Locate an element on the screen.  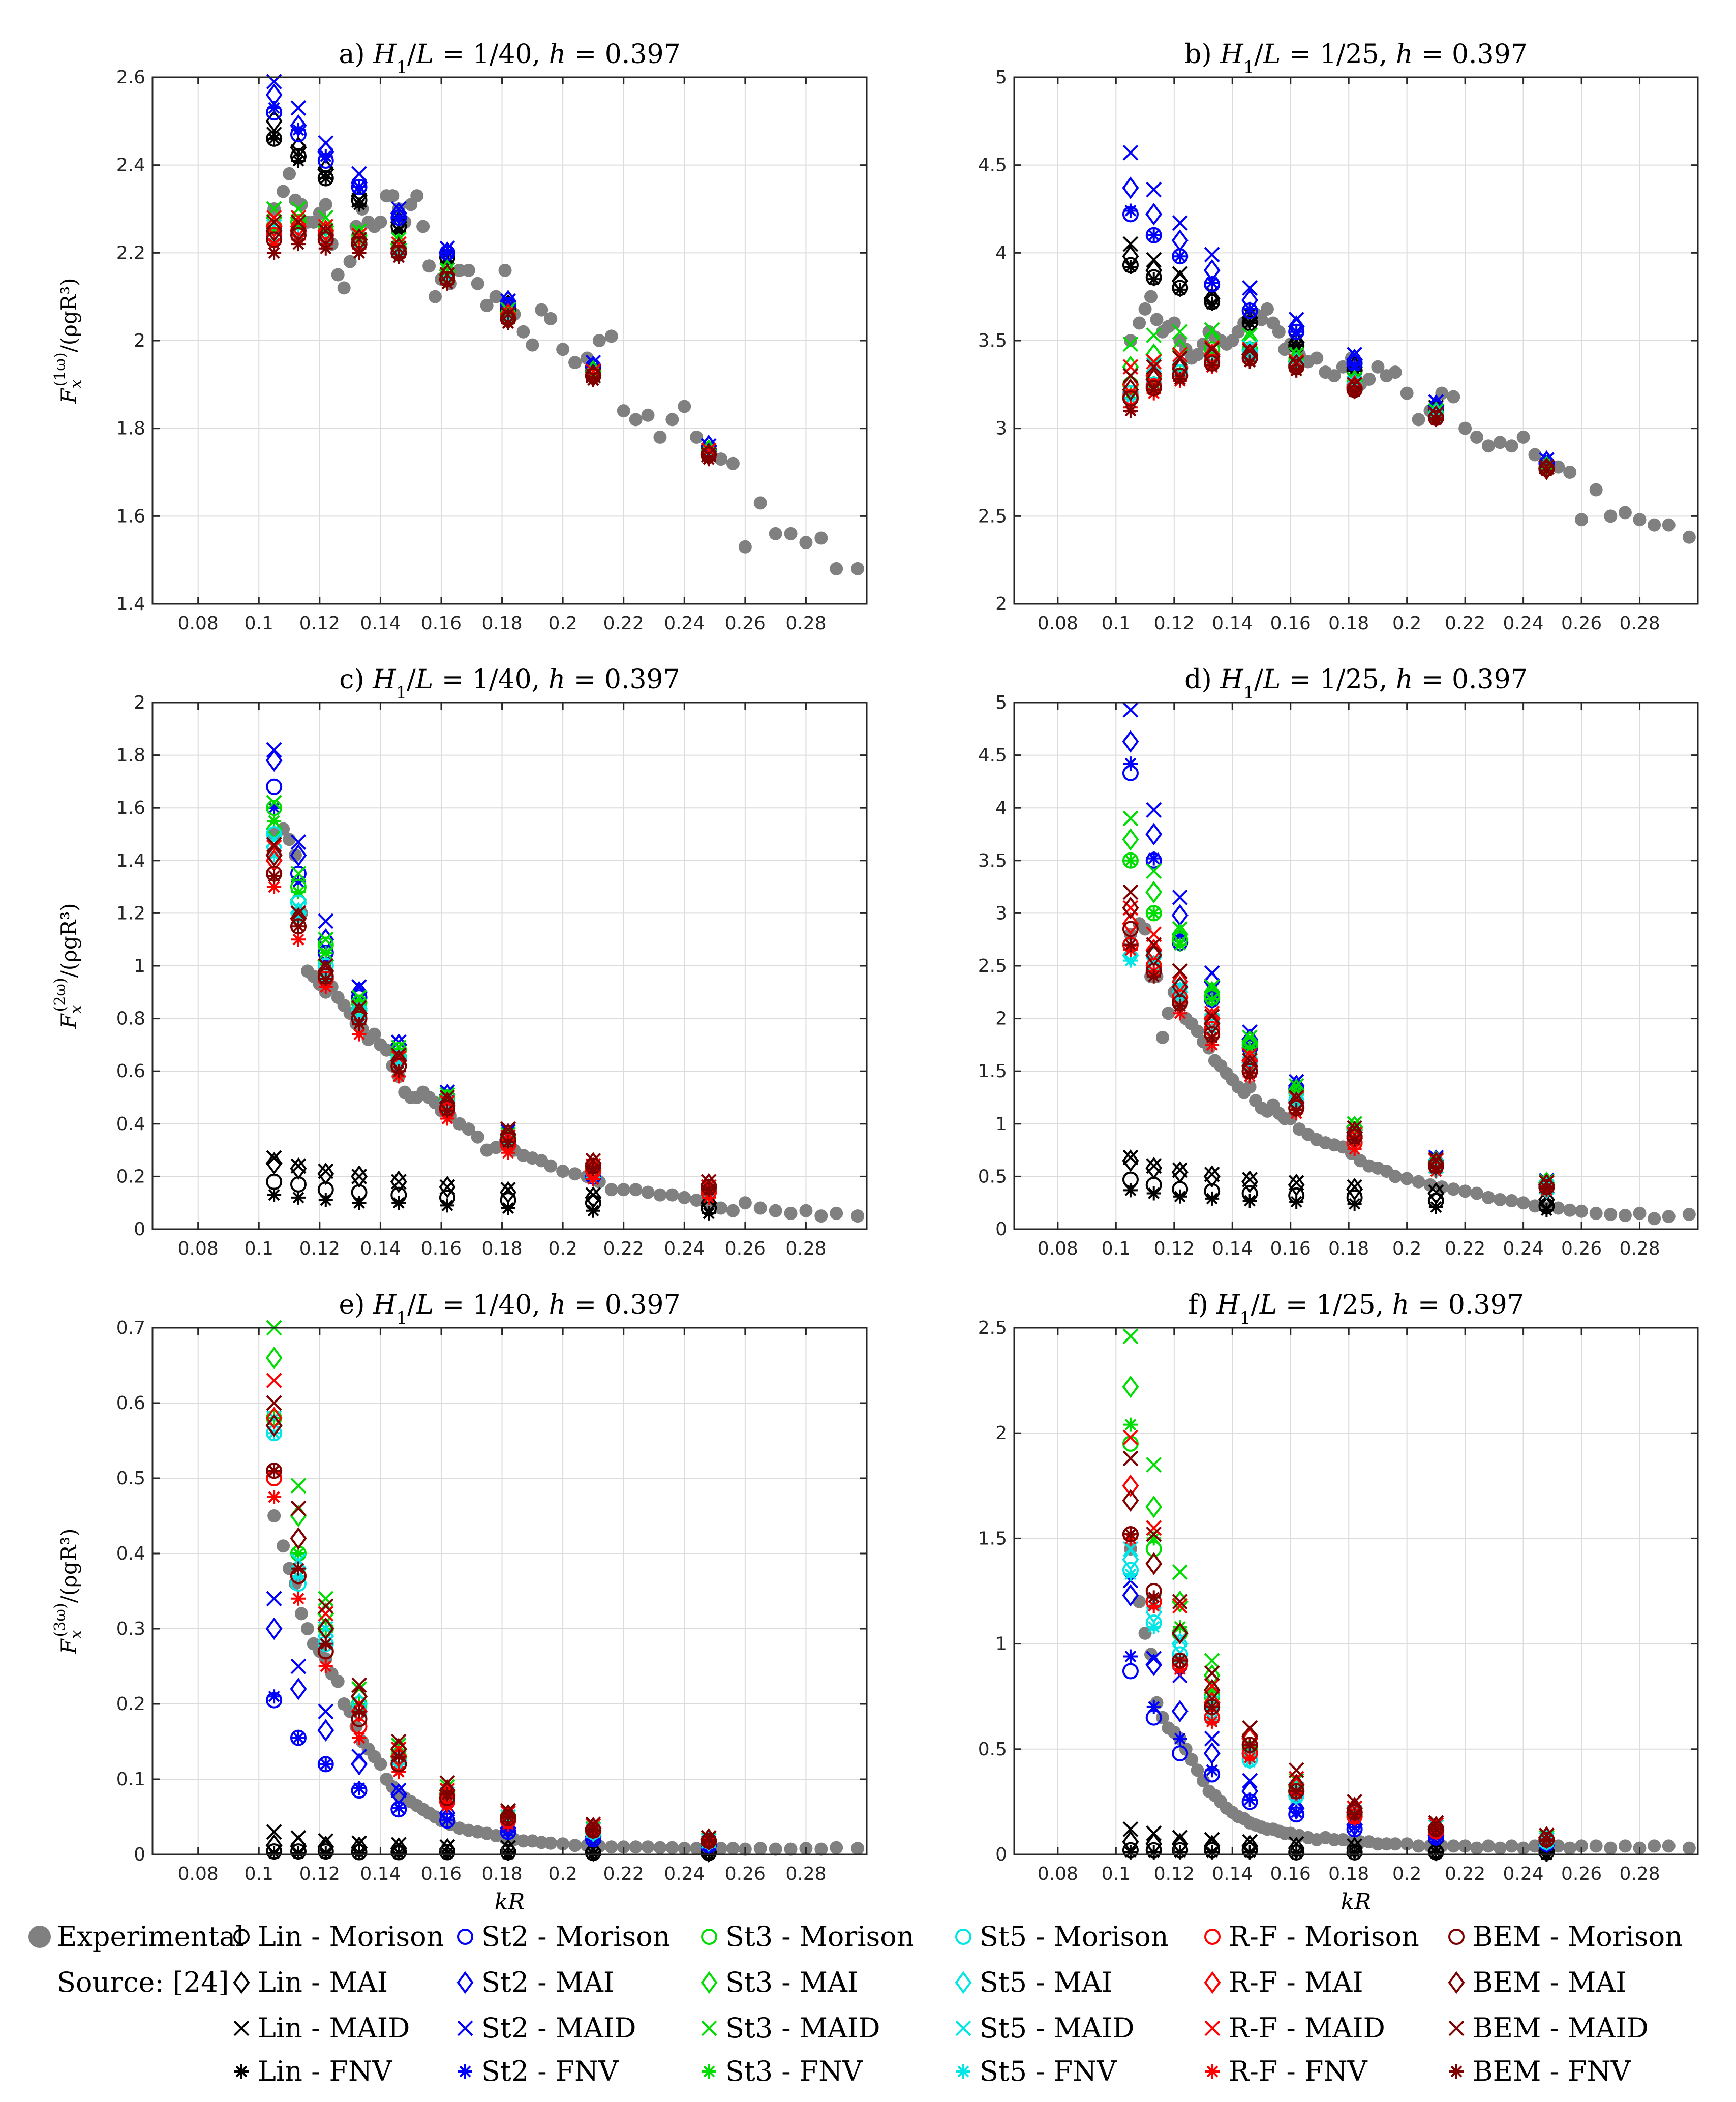
series-lin-fnv is located at coordinates (491, 1204).